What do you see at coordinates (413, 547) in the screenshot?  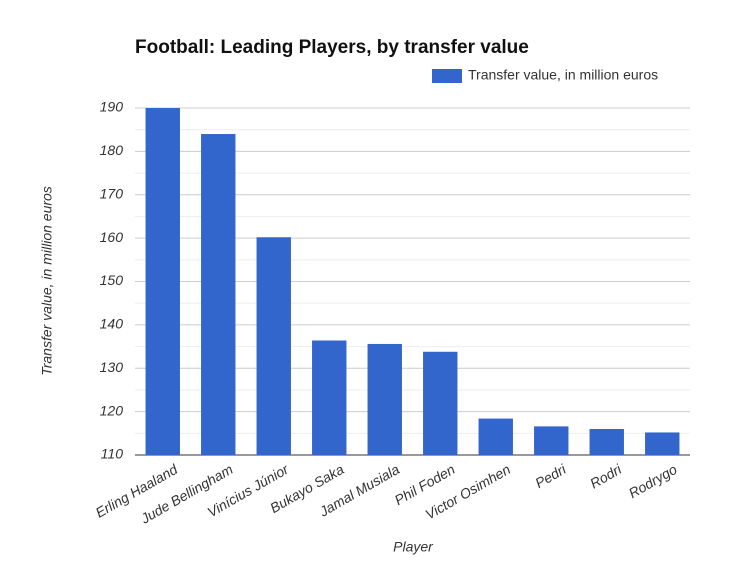 I see `x-axis-title: Player` at bounding box center [413, 547].